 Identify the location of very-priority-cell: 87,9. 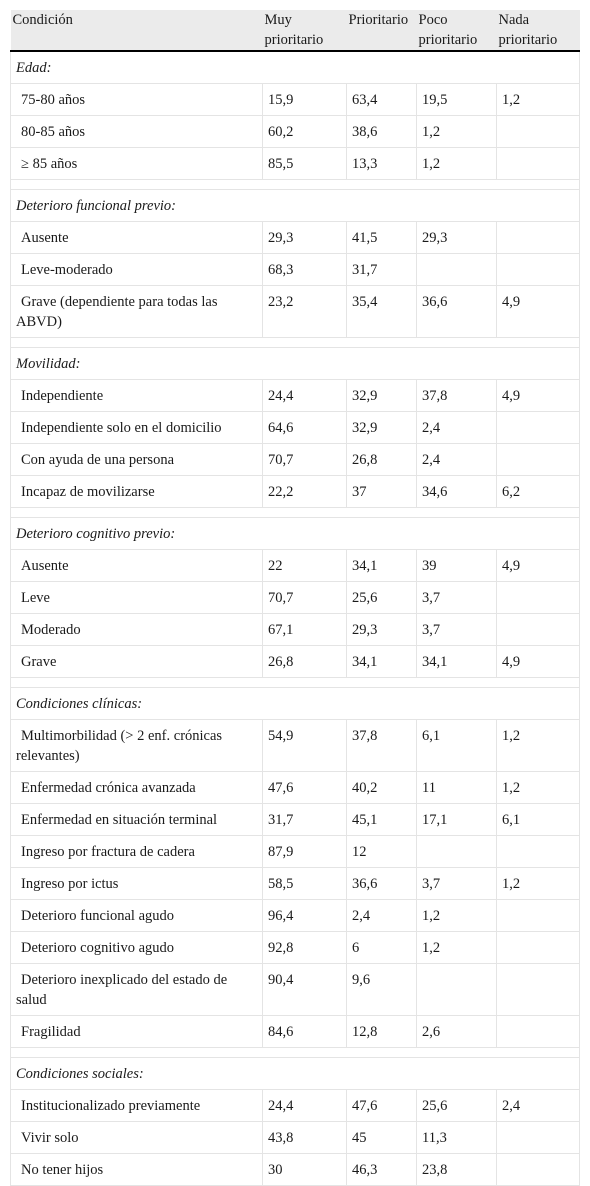
(304, 851).